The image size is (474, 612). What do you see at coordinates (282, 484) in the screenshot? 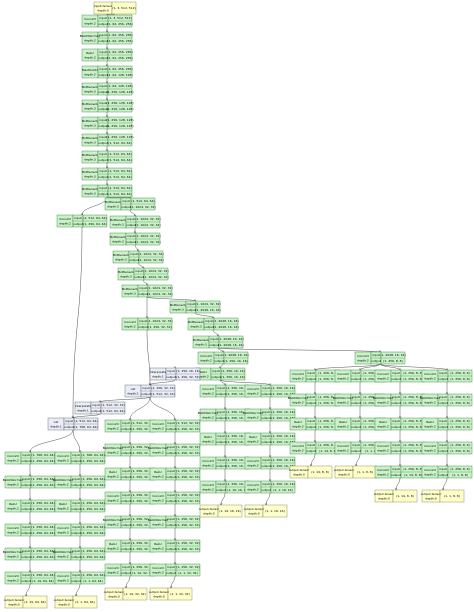
I see `input-shape: (1, 256, 16, 16)` at bounding box center [282, 484].